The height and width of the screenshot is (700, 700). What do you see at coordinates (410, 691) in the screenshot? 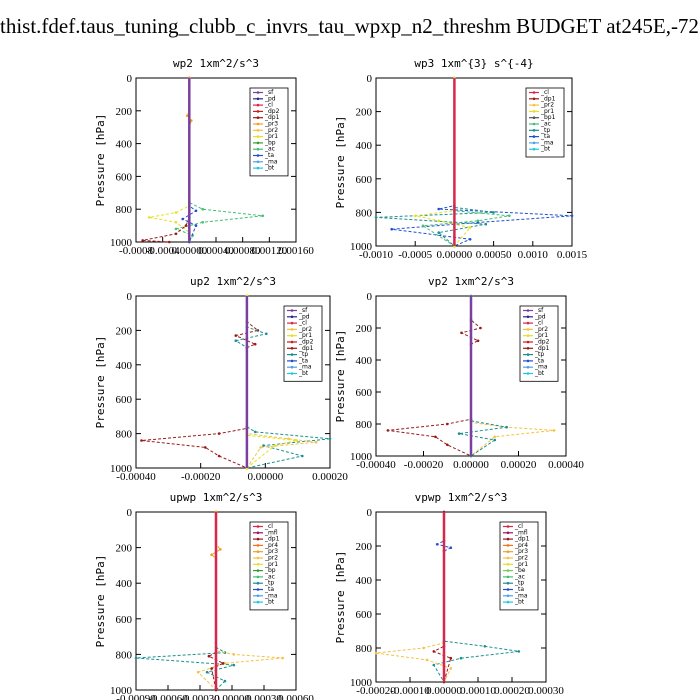
I see `x-tick-label: -0.00010` at bounding box center [410, 691].